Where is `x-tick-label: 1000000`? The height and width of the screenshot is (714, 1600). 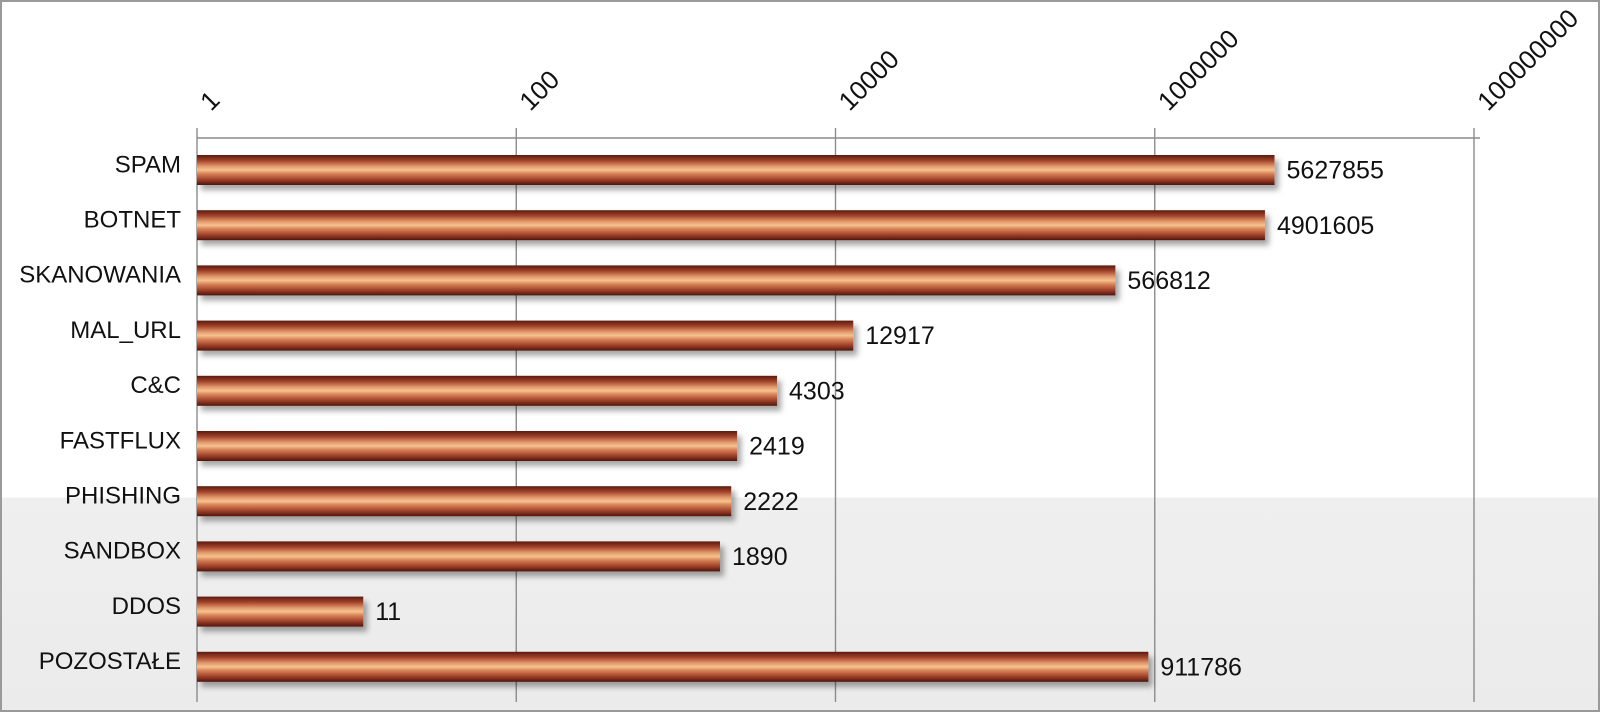 x-tick-label: 1000000 is located at coordinates (1198, 69).